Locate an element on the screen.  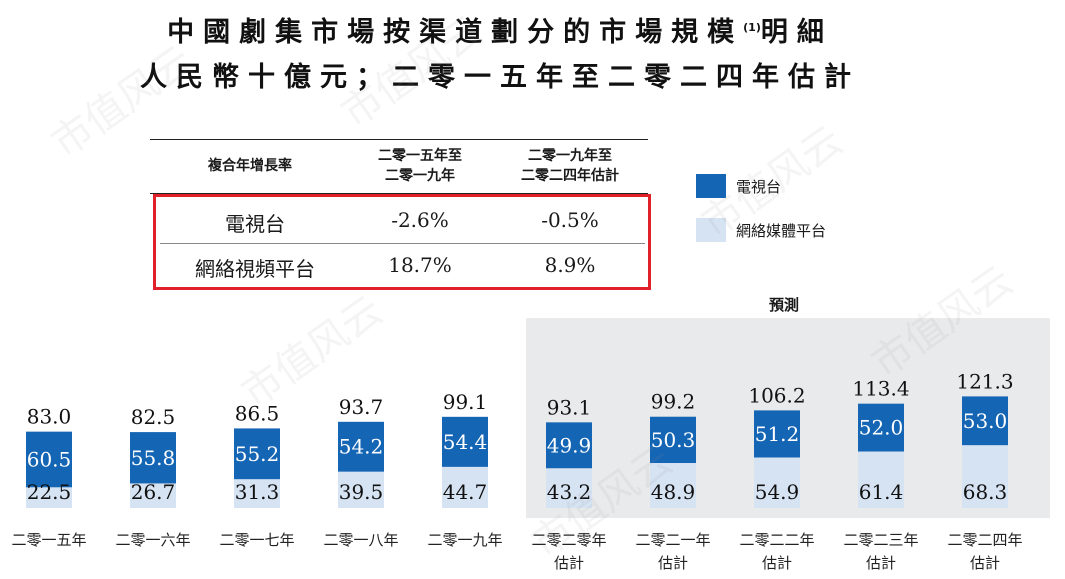
data-label-online: 39.5 is located at coordinates (361, 492).